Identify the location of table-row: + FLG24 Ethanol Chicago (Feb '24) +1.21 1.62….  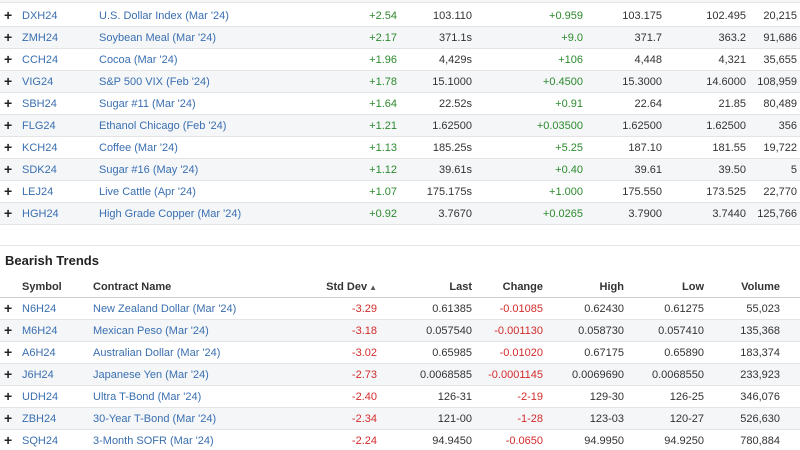
(400, 126).